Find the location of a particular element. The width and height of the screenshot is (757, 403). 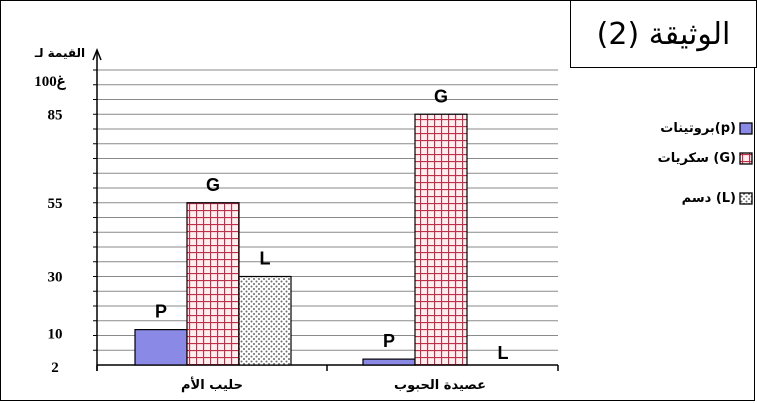

y-tick-labels: 2 10 30 55 85 is located at coordinates (55, 241).